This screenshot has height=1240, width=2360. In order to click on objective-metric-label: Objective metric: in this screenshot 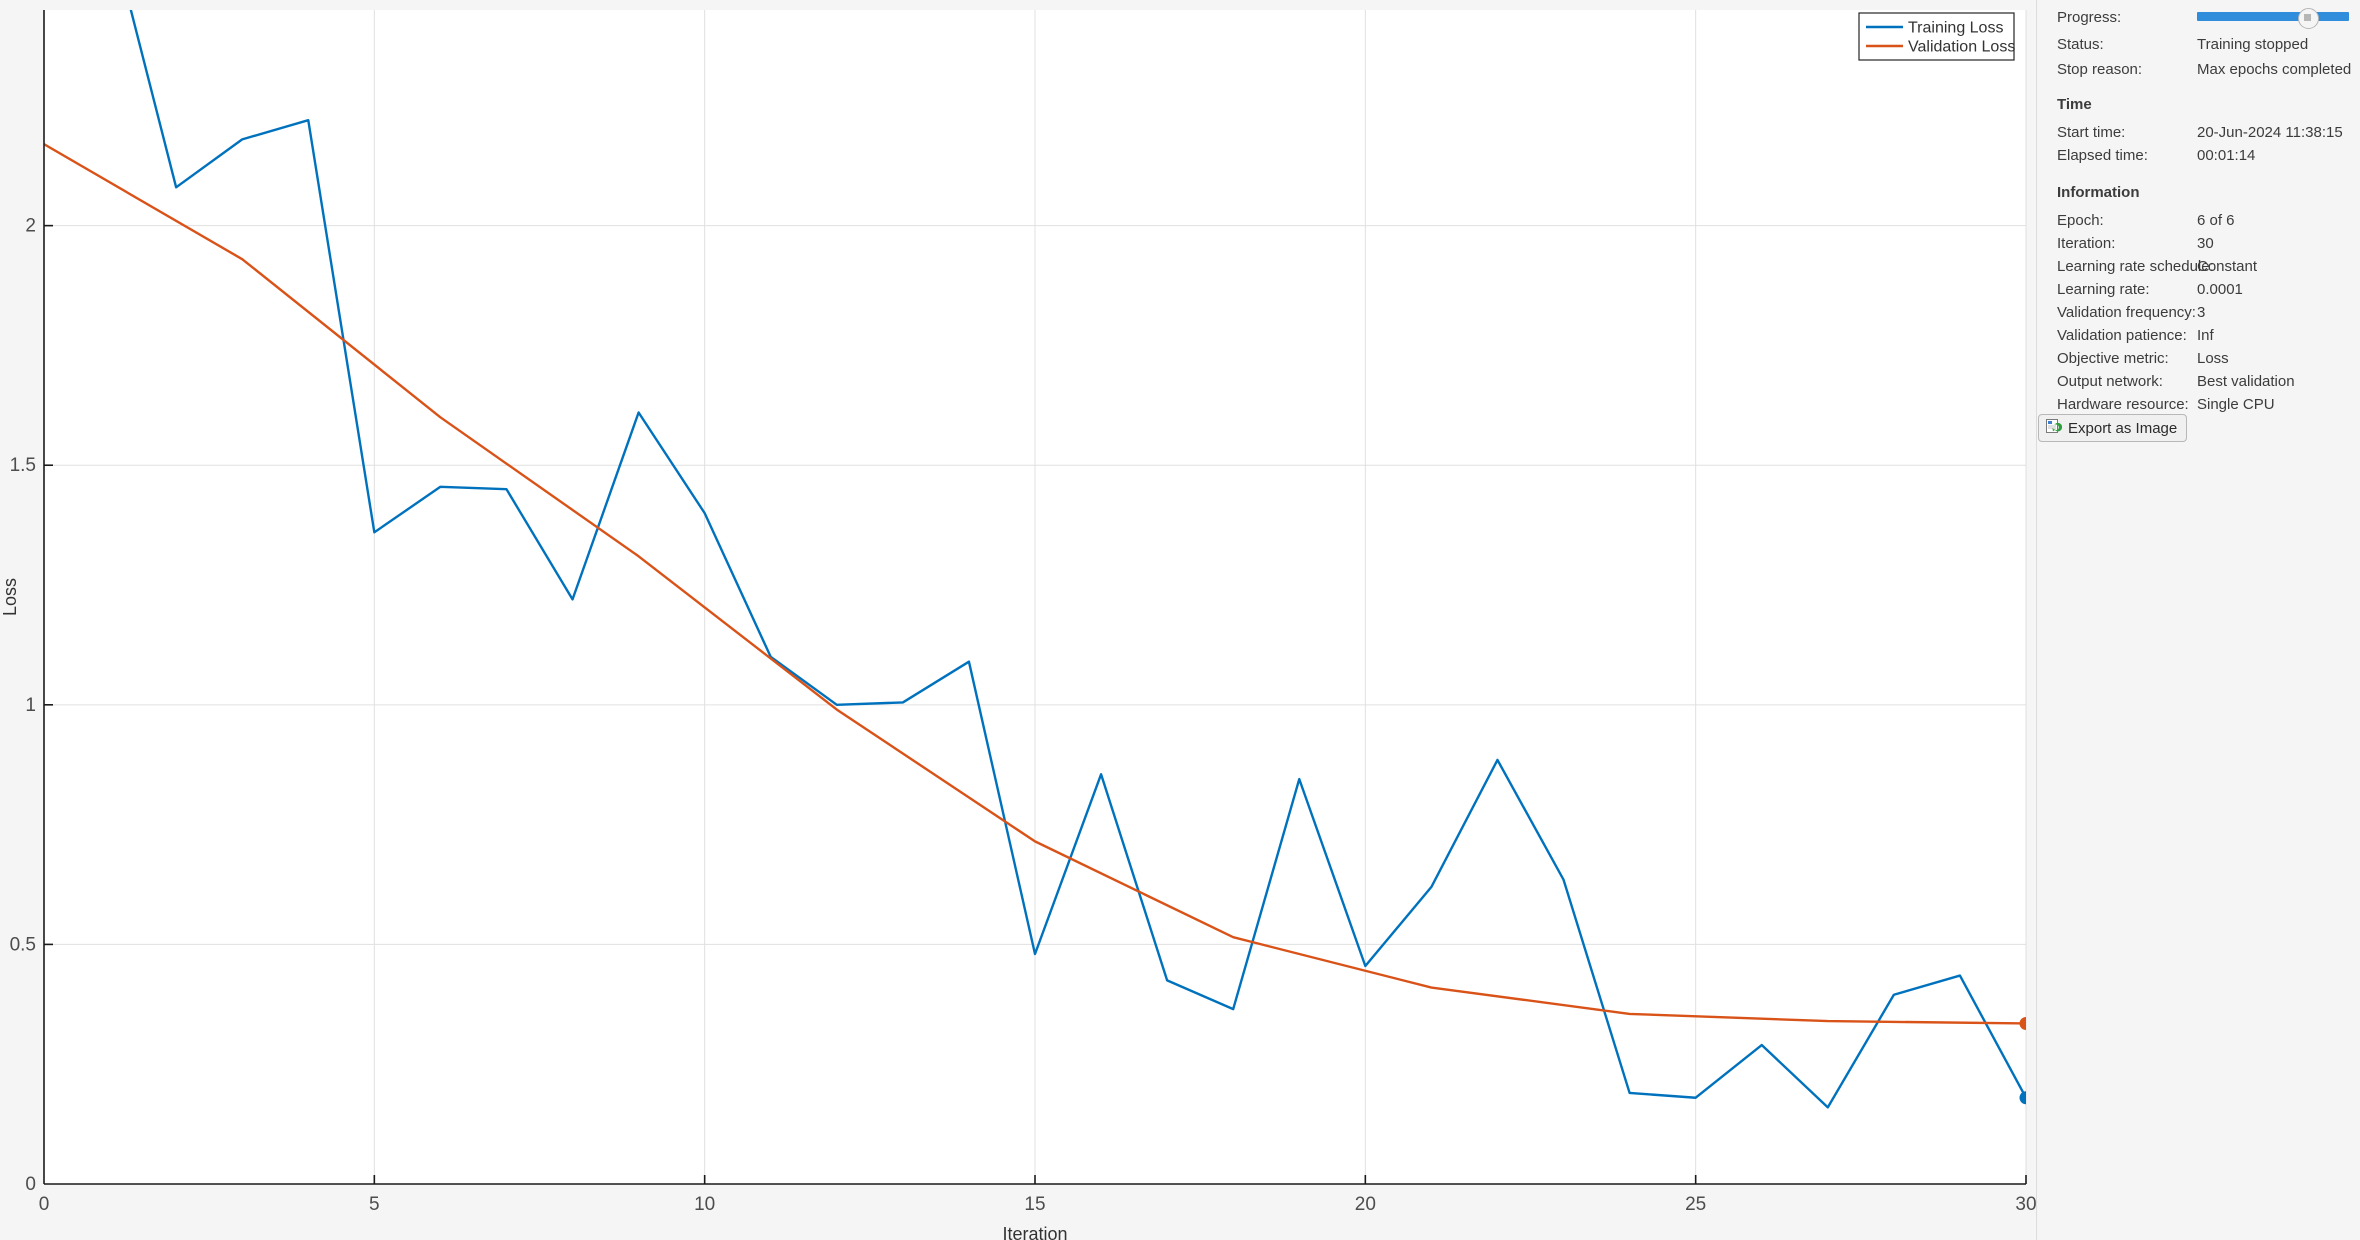, I will do `click(2113, 358)`.